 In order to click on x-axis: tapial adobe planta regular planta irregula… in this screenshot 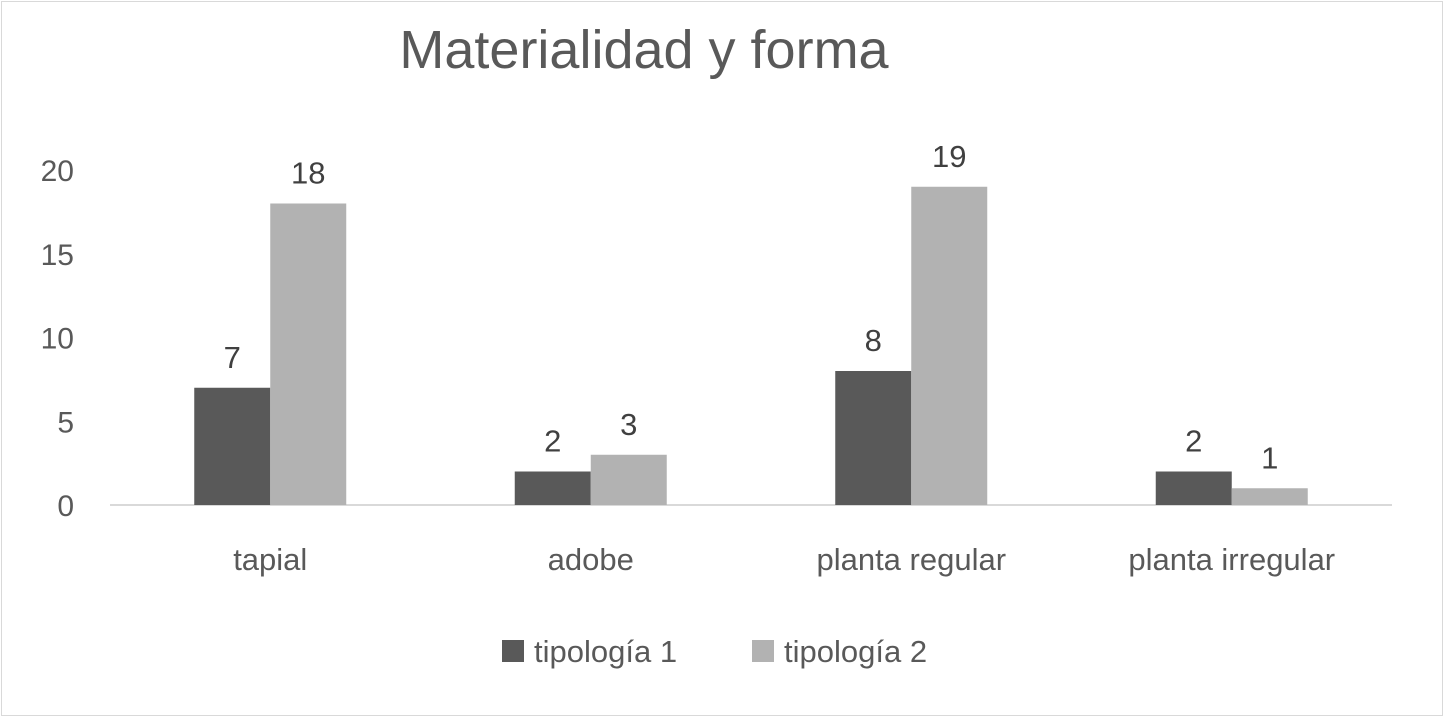, I will do `click(784, 559)`.